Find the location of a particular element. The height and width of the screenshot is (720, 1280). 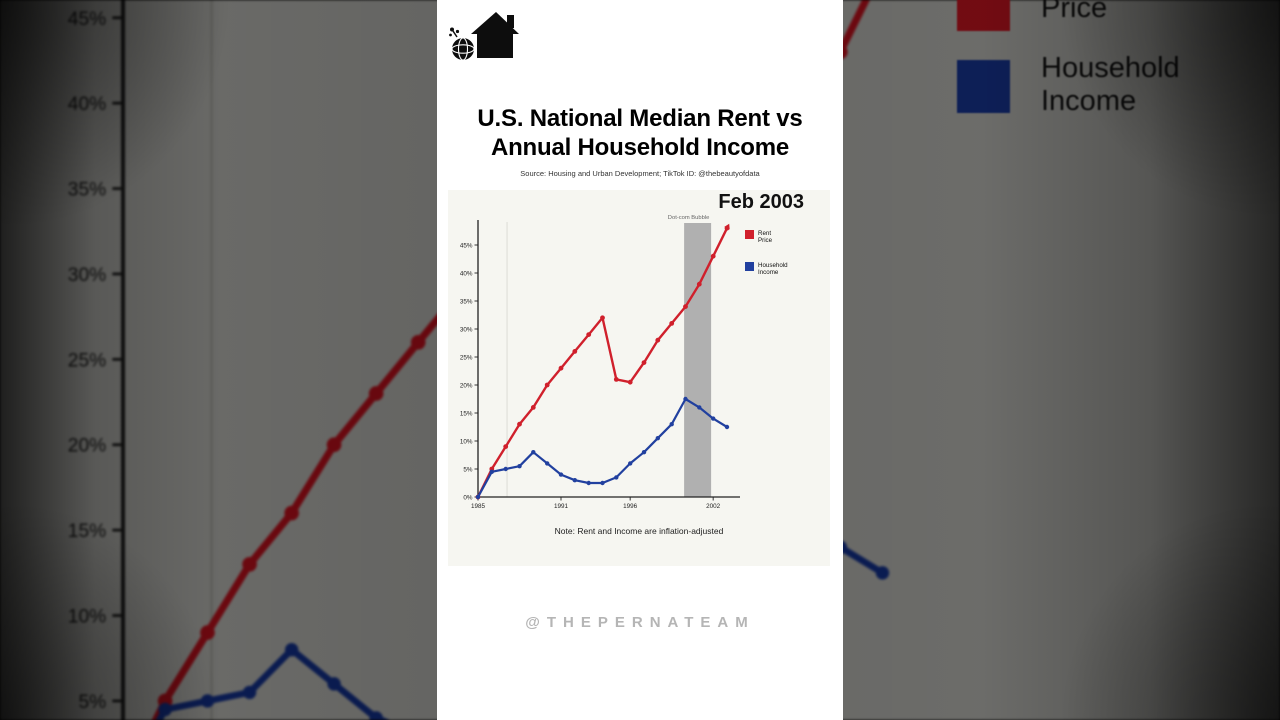

title-line-1: U.S. National Median Rent vs is located at coordinates (640, 118).